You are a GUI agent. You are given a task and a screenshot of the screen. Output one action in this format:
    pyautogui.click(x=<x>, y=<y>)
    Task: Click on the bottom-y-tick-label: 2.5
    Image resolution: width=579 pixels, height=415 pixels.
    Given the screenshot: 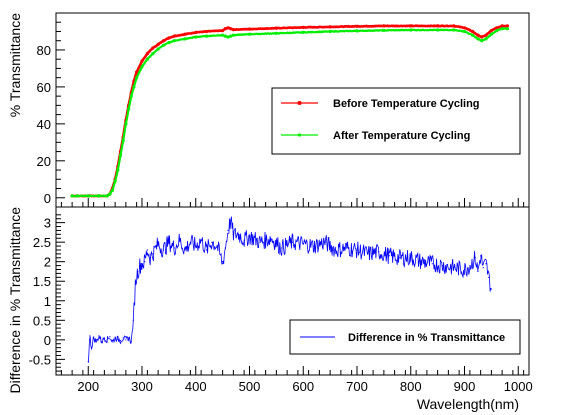 What is the action you would take?
    pyautogui.click(x=42, y=242)
    